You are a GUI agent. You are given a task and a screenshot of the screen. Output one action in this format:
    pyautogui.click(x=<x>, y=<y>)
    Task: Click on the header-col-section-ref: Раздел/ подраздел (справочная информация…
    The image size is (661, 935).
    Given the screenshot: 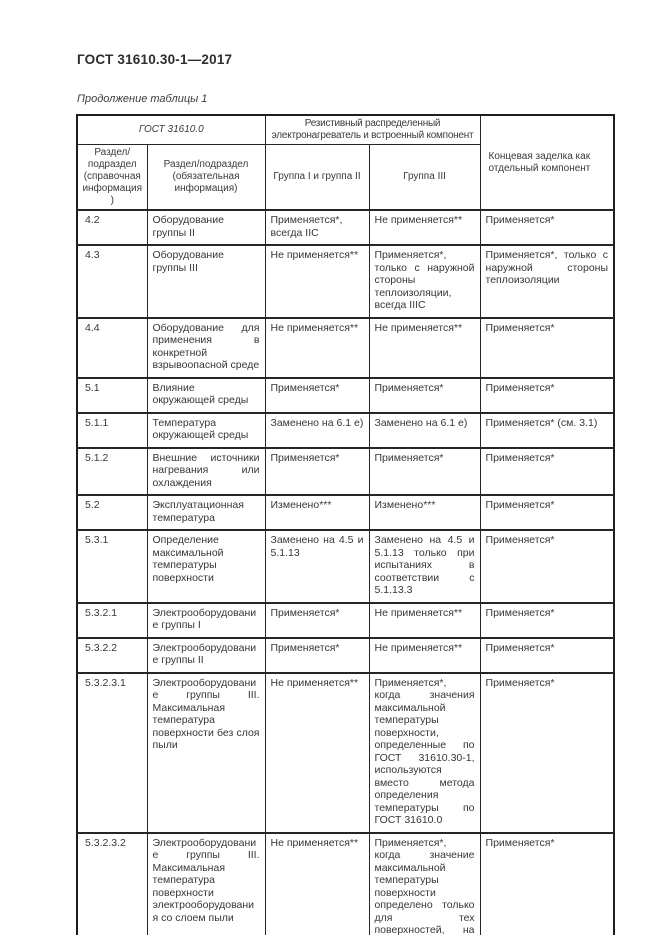 What is the action you would take?
    pyautogui.click(x=112, y=177)
    